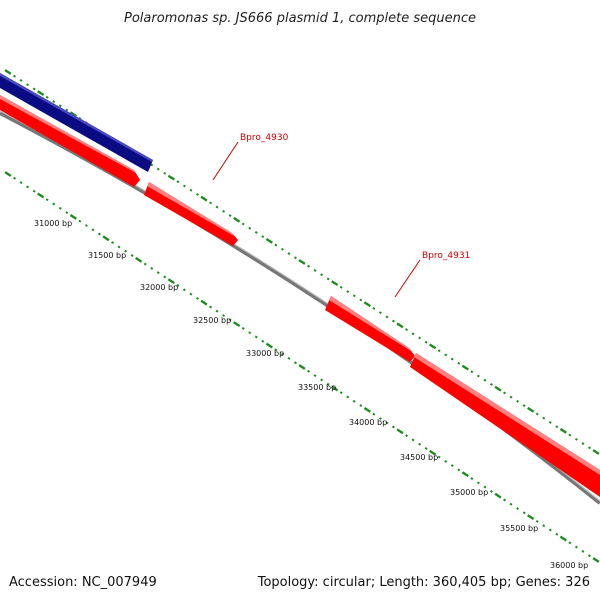 The image size is (600, 600). What do you see at coordinates (76, 122) in the screenshot?
I see `gene-reverse-blue` at bounding box center [76, 122].